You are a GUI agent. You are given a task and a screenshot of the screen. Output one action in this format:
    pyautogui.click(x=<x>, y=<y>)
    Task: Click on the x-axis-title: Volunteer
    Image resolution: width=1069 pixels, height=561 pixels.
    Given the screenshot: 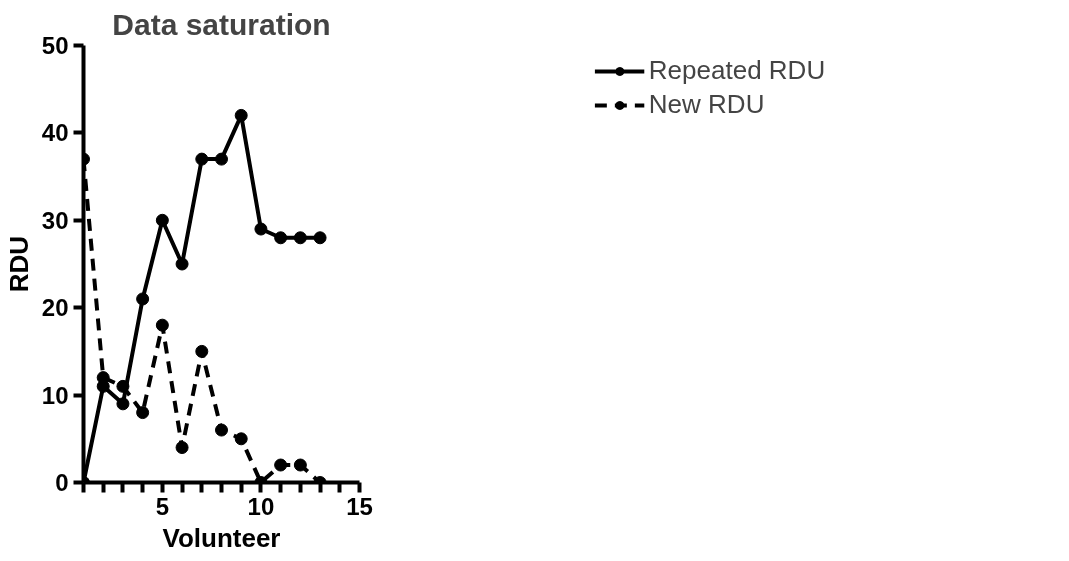 What is the action you would take?
    pyautogui.click(x=221, y=537)
    